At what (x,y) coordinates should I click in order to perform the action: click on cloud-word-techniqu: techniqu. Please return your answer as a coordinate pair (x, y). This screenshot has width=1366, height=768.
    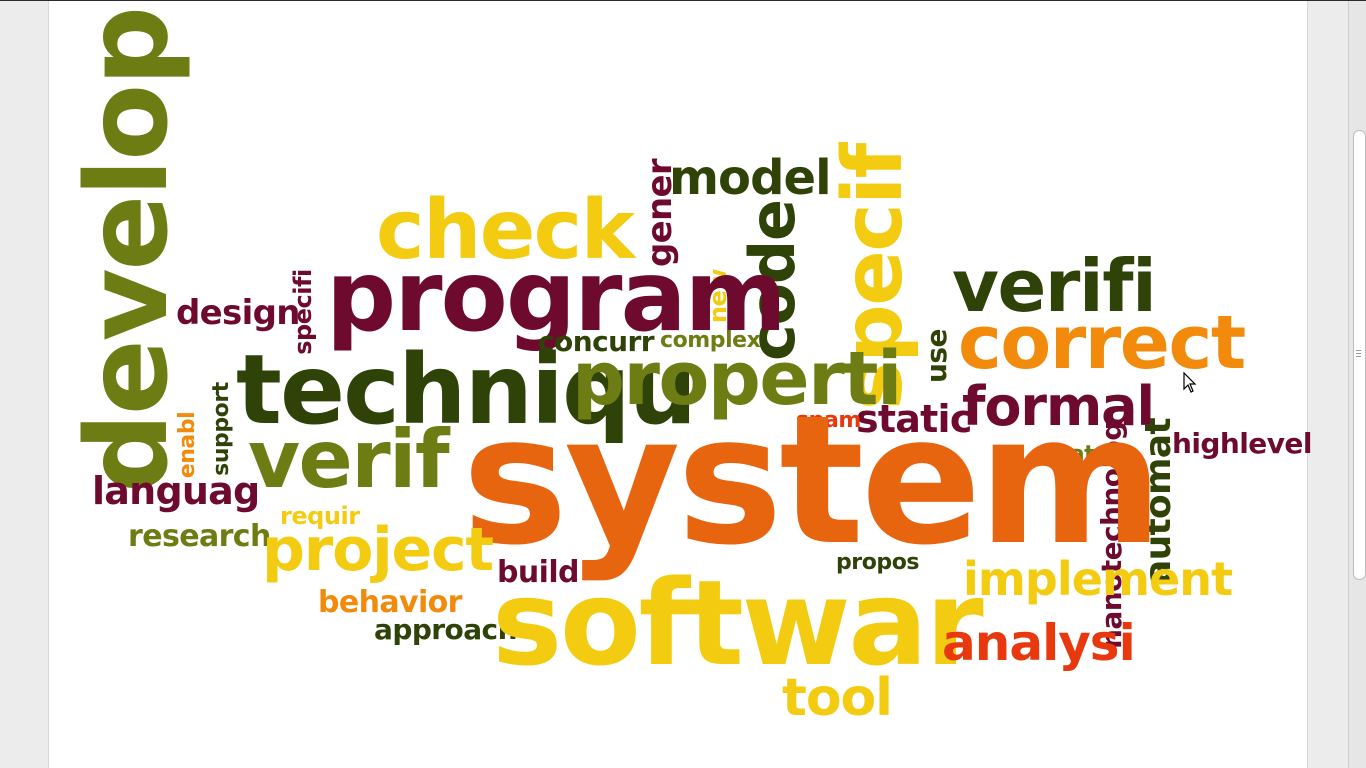
    Looking at the image, I should click on (466, 390).